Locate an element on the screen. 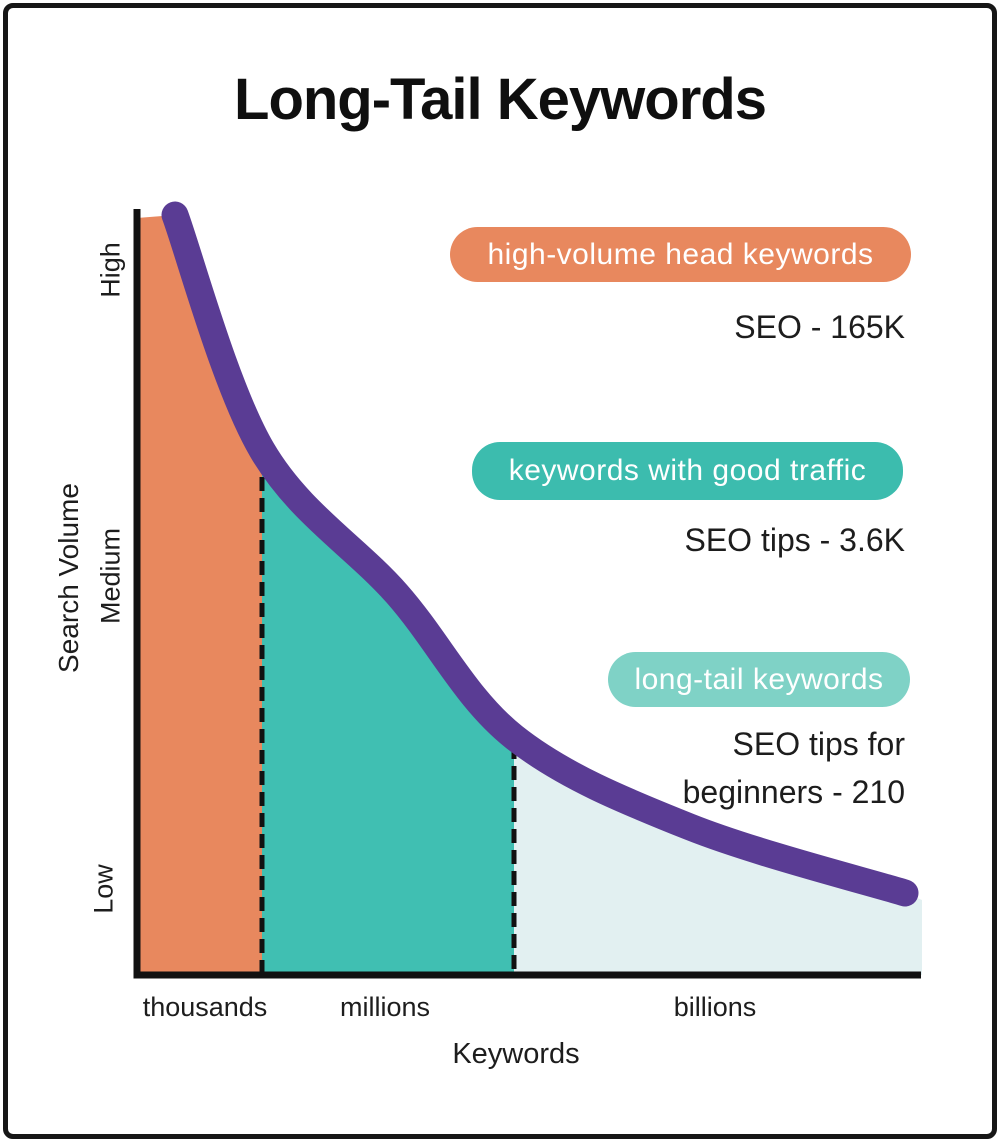 This screenshot has height=1142, width=1000. badge-long-tail-label: long-tail keywords is located at coordinates (759, 679).